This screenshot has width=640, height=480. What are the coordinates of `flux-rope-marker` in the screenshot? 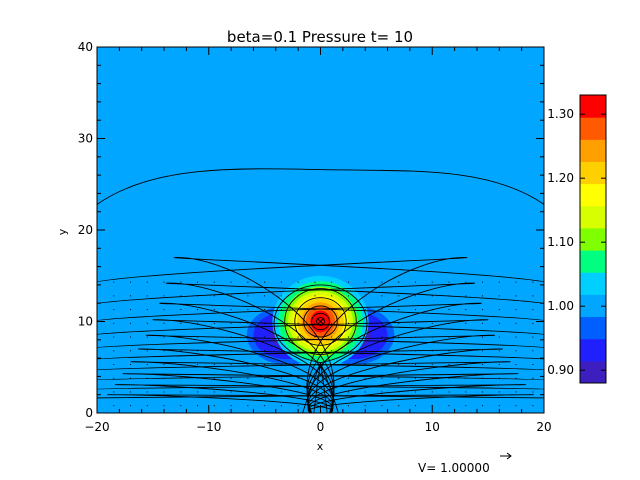 It's located at (320, 321).